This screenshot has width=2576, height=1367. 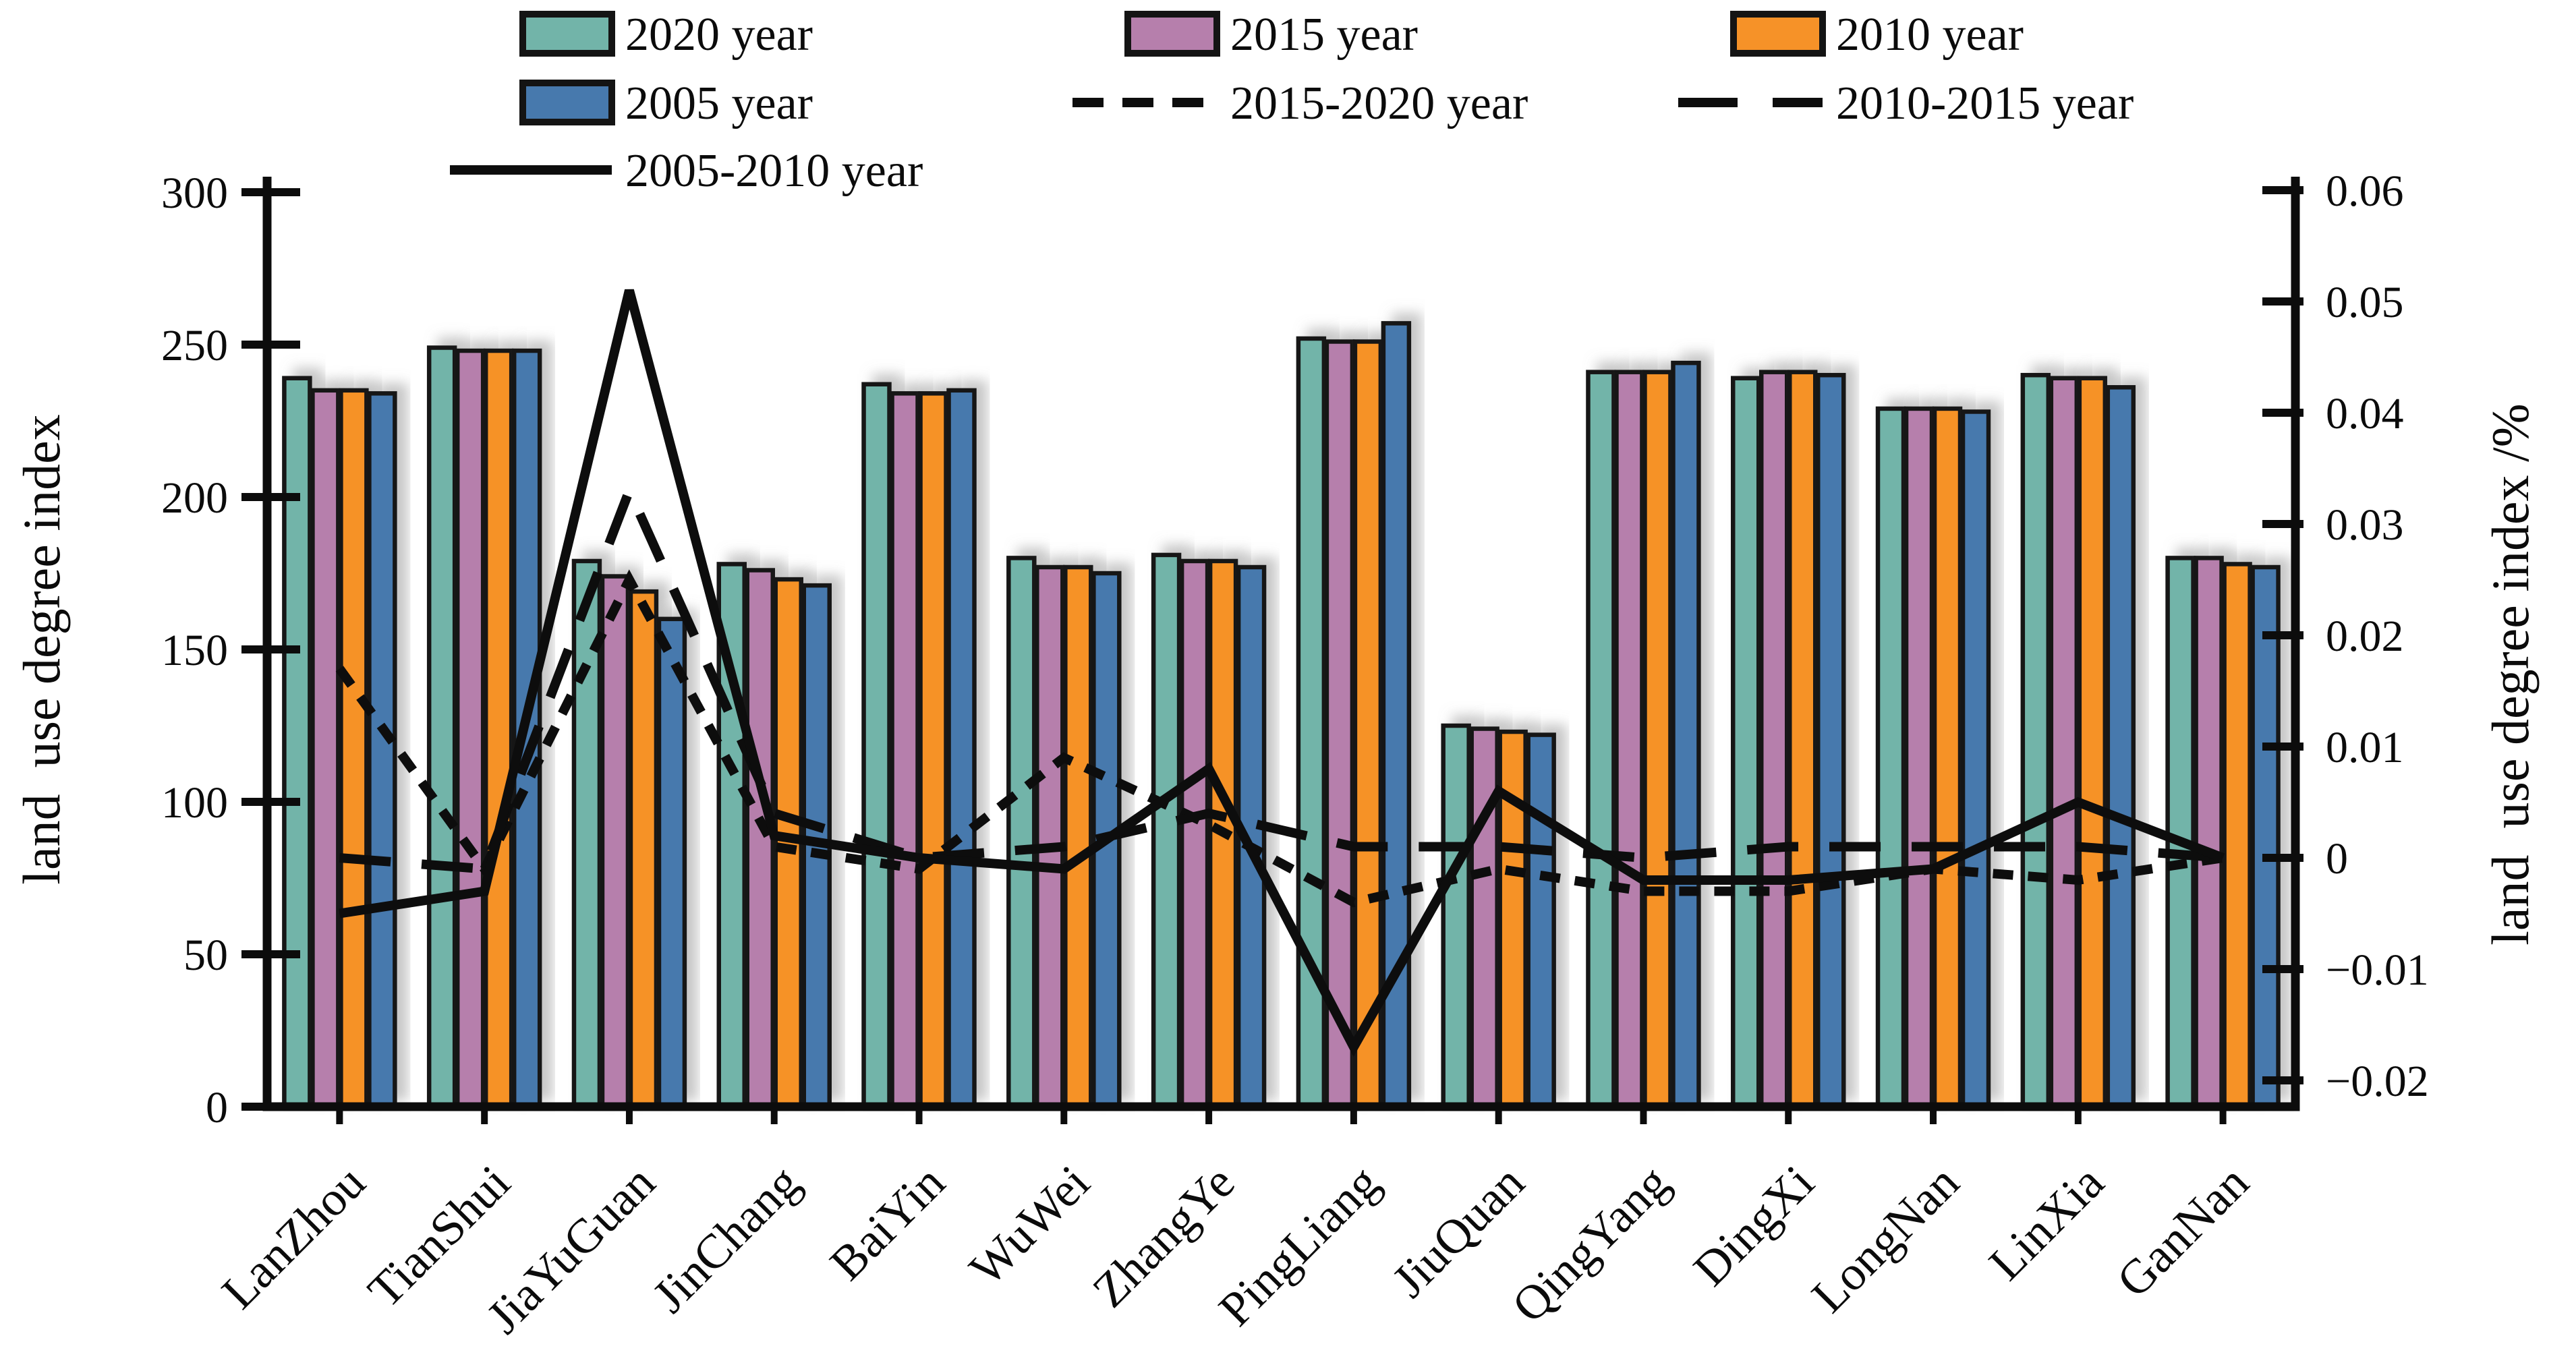 I want to click on bar-2020-year-LanZhou, so click(x=297, y=742).